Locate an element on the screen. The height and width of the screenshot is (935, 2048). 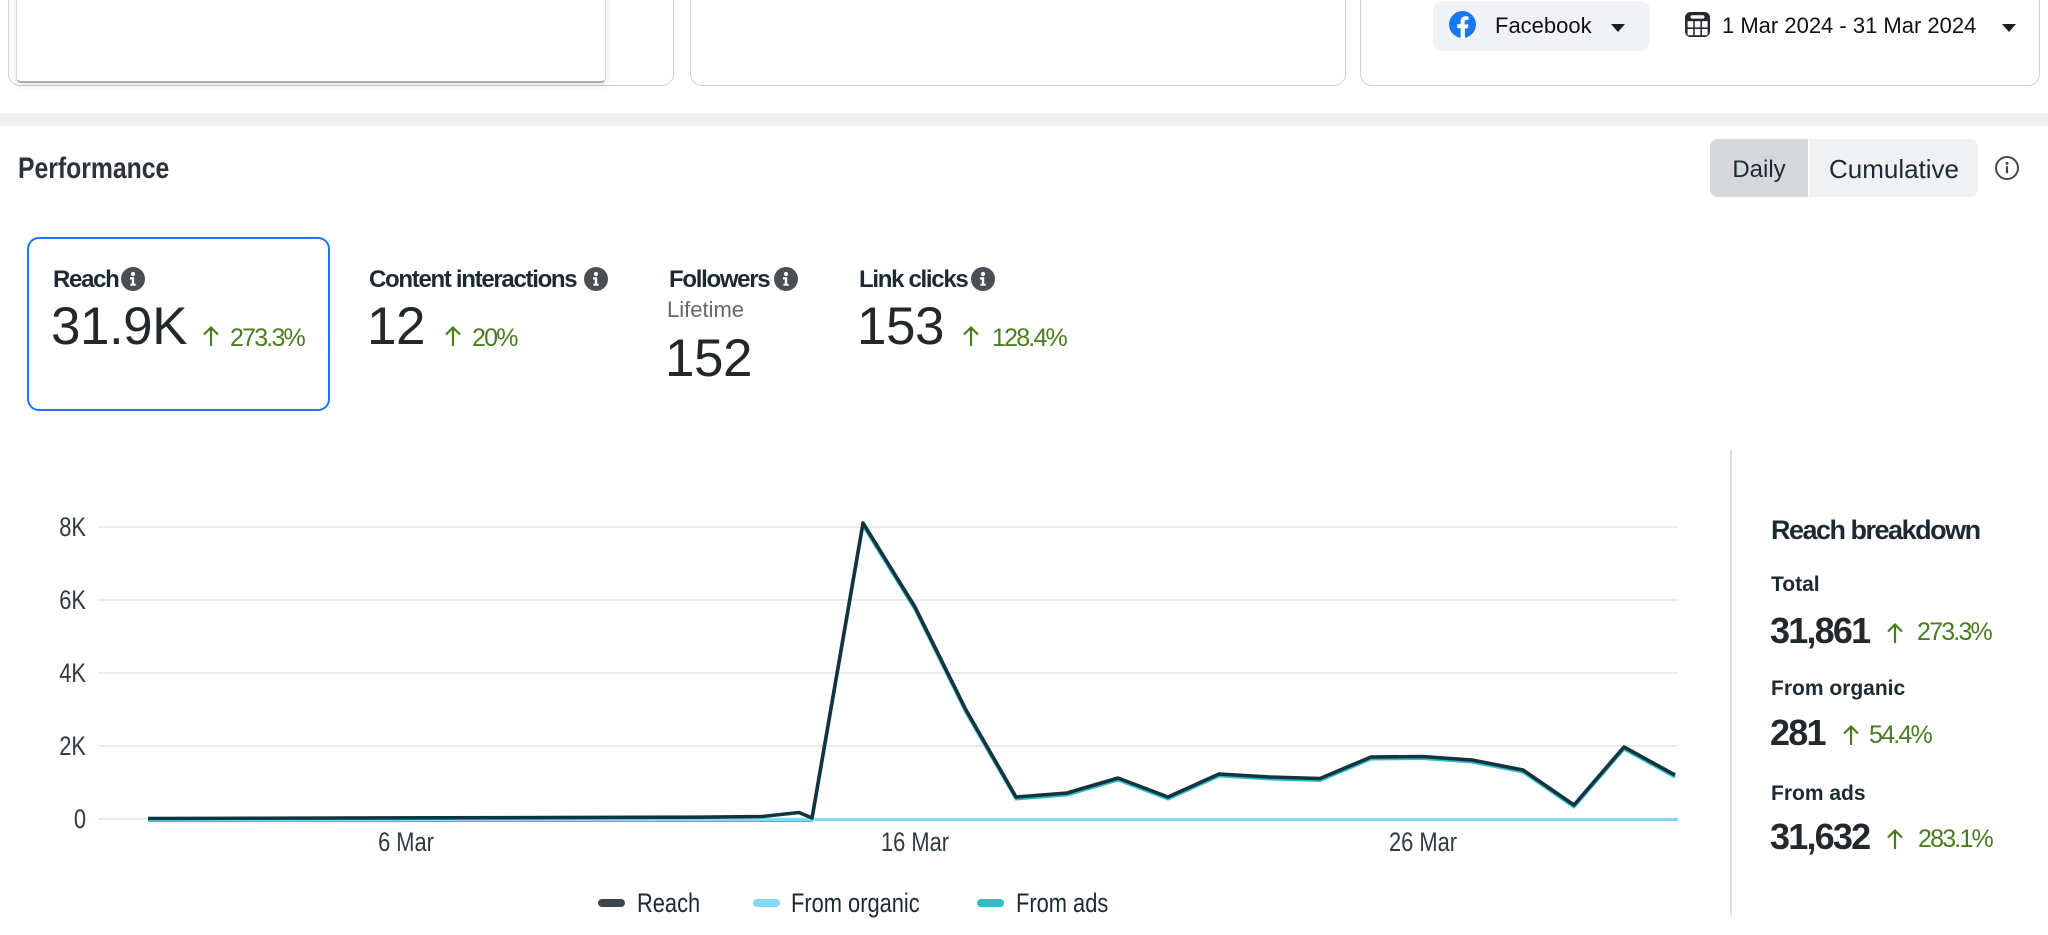
svg-text: Reach is located at coordinates (668, 904).